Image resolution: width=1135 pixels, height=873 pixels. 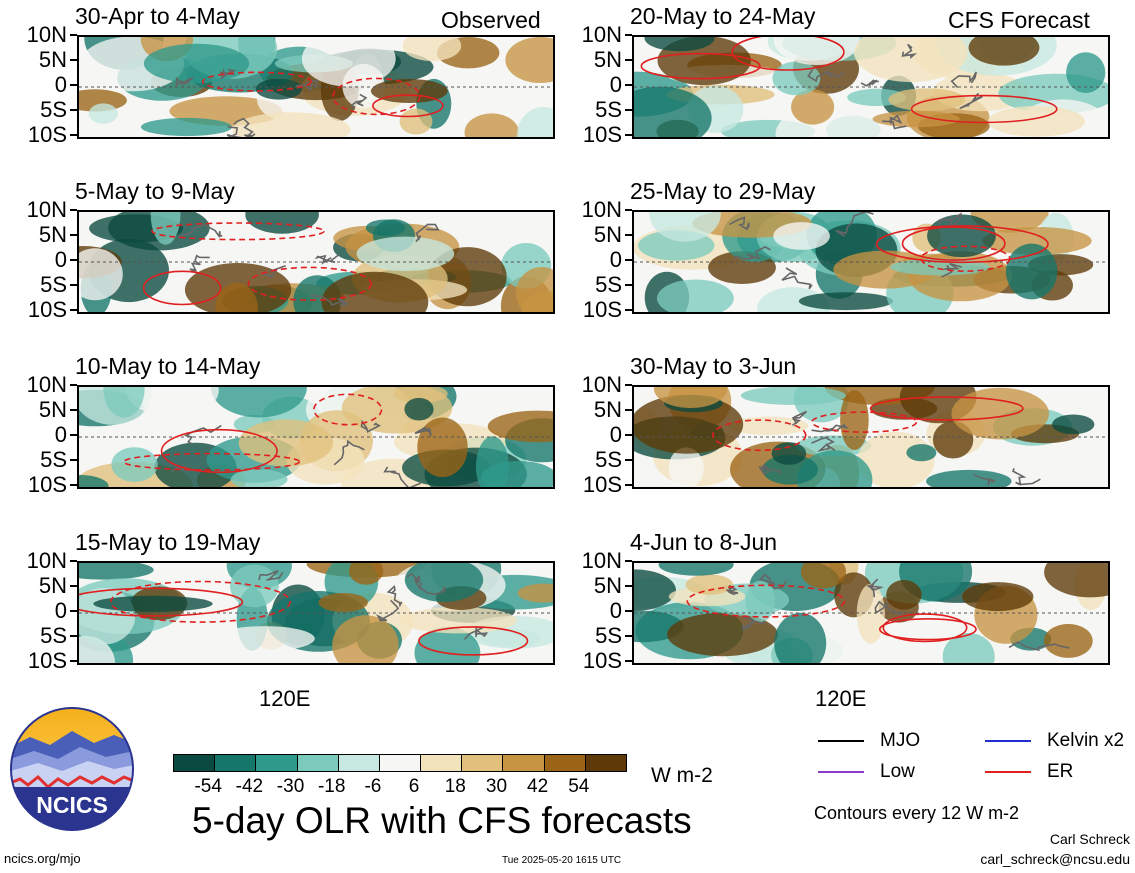 What do you see at coordinates (723, 191) in the screenshot?
I see `right-panel-title-2: 25-May to 29-May` at bounding box center [723, 191].